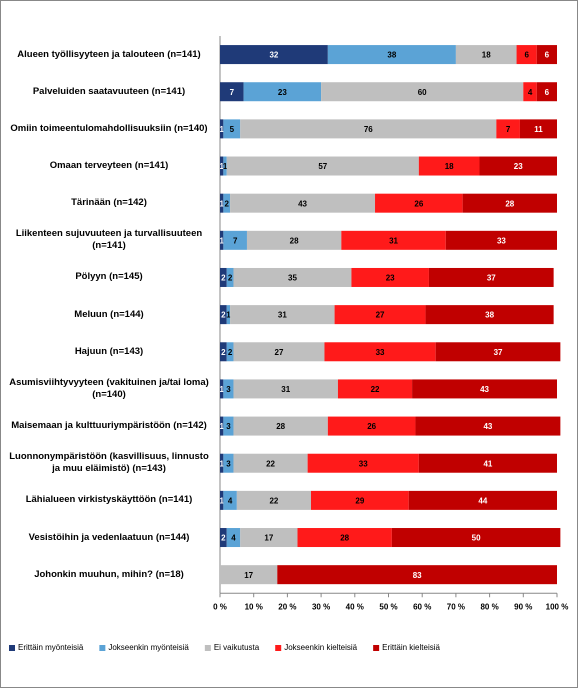  I want to click on value-label: 6, so click(547, 55).